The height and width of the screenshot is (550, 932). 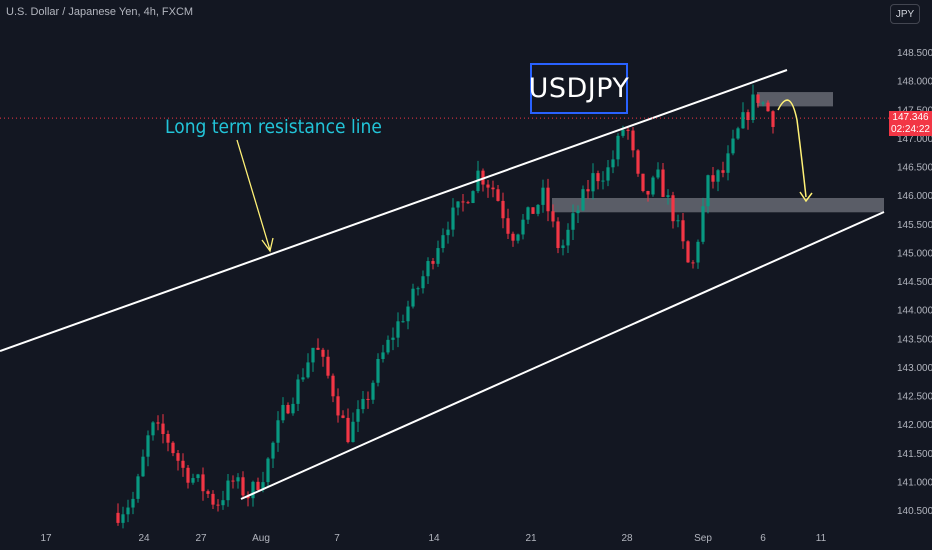 What do you see at coordinates (914, 425) in the screenshot?
I see `price-tick-label: 142.000` at bounding box center [914, 425].